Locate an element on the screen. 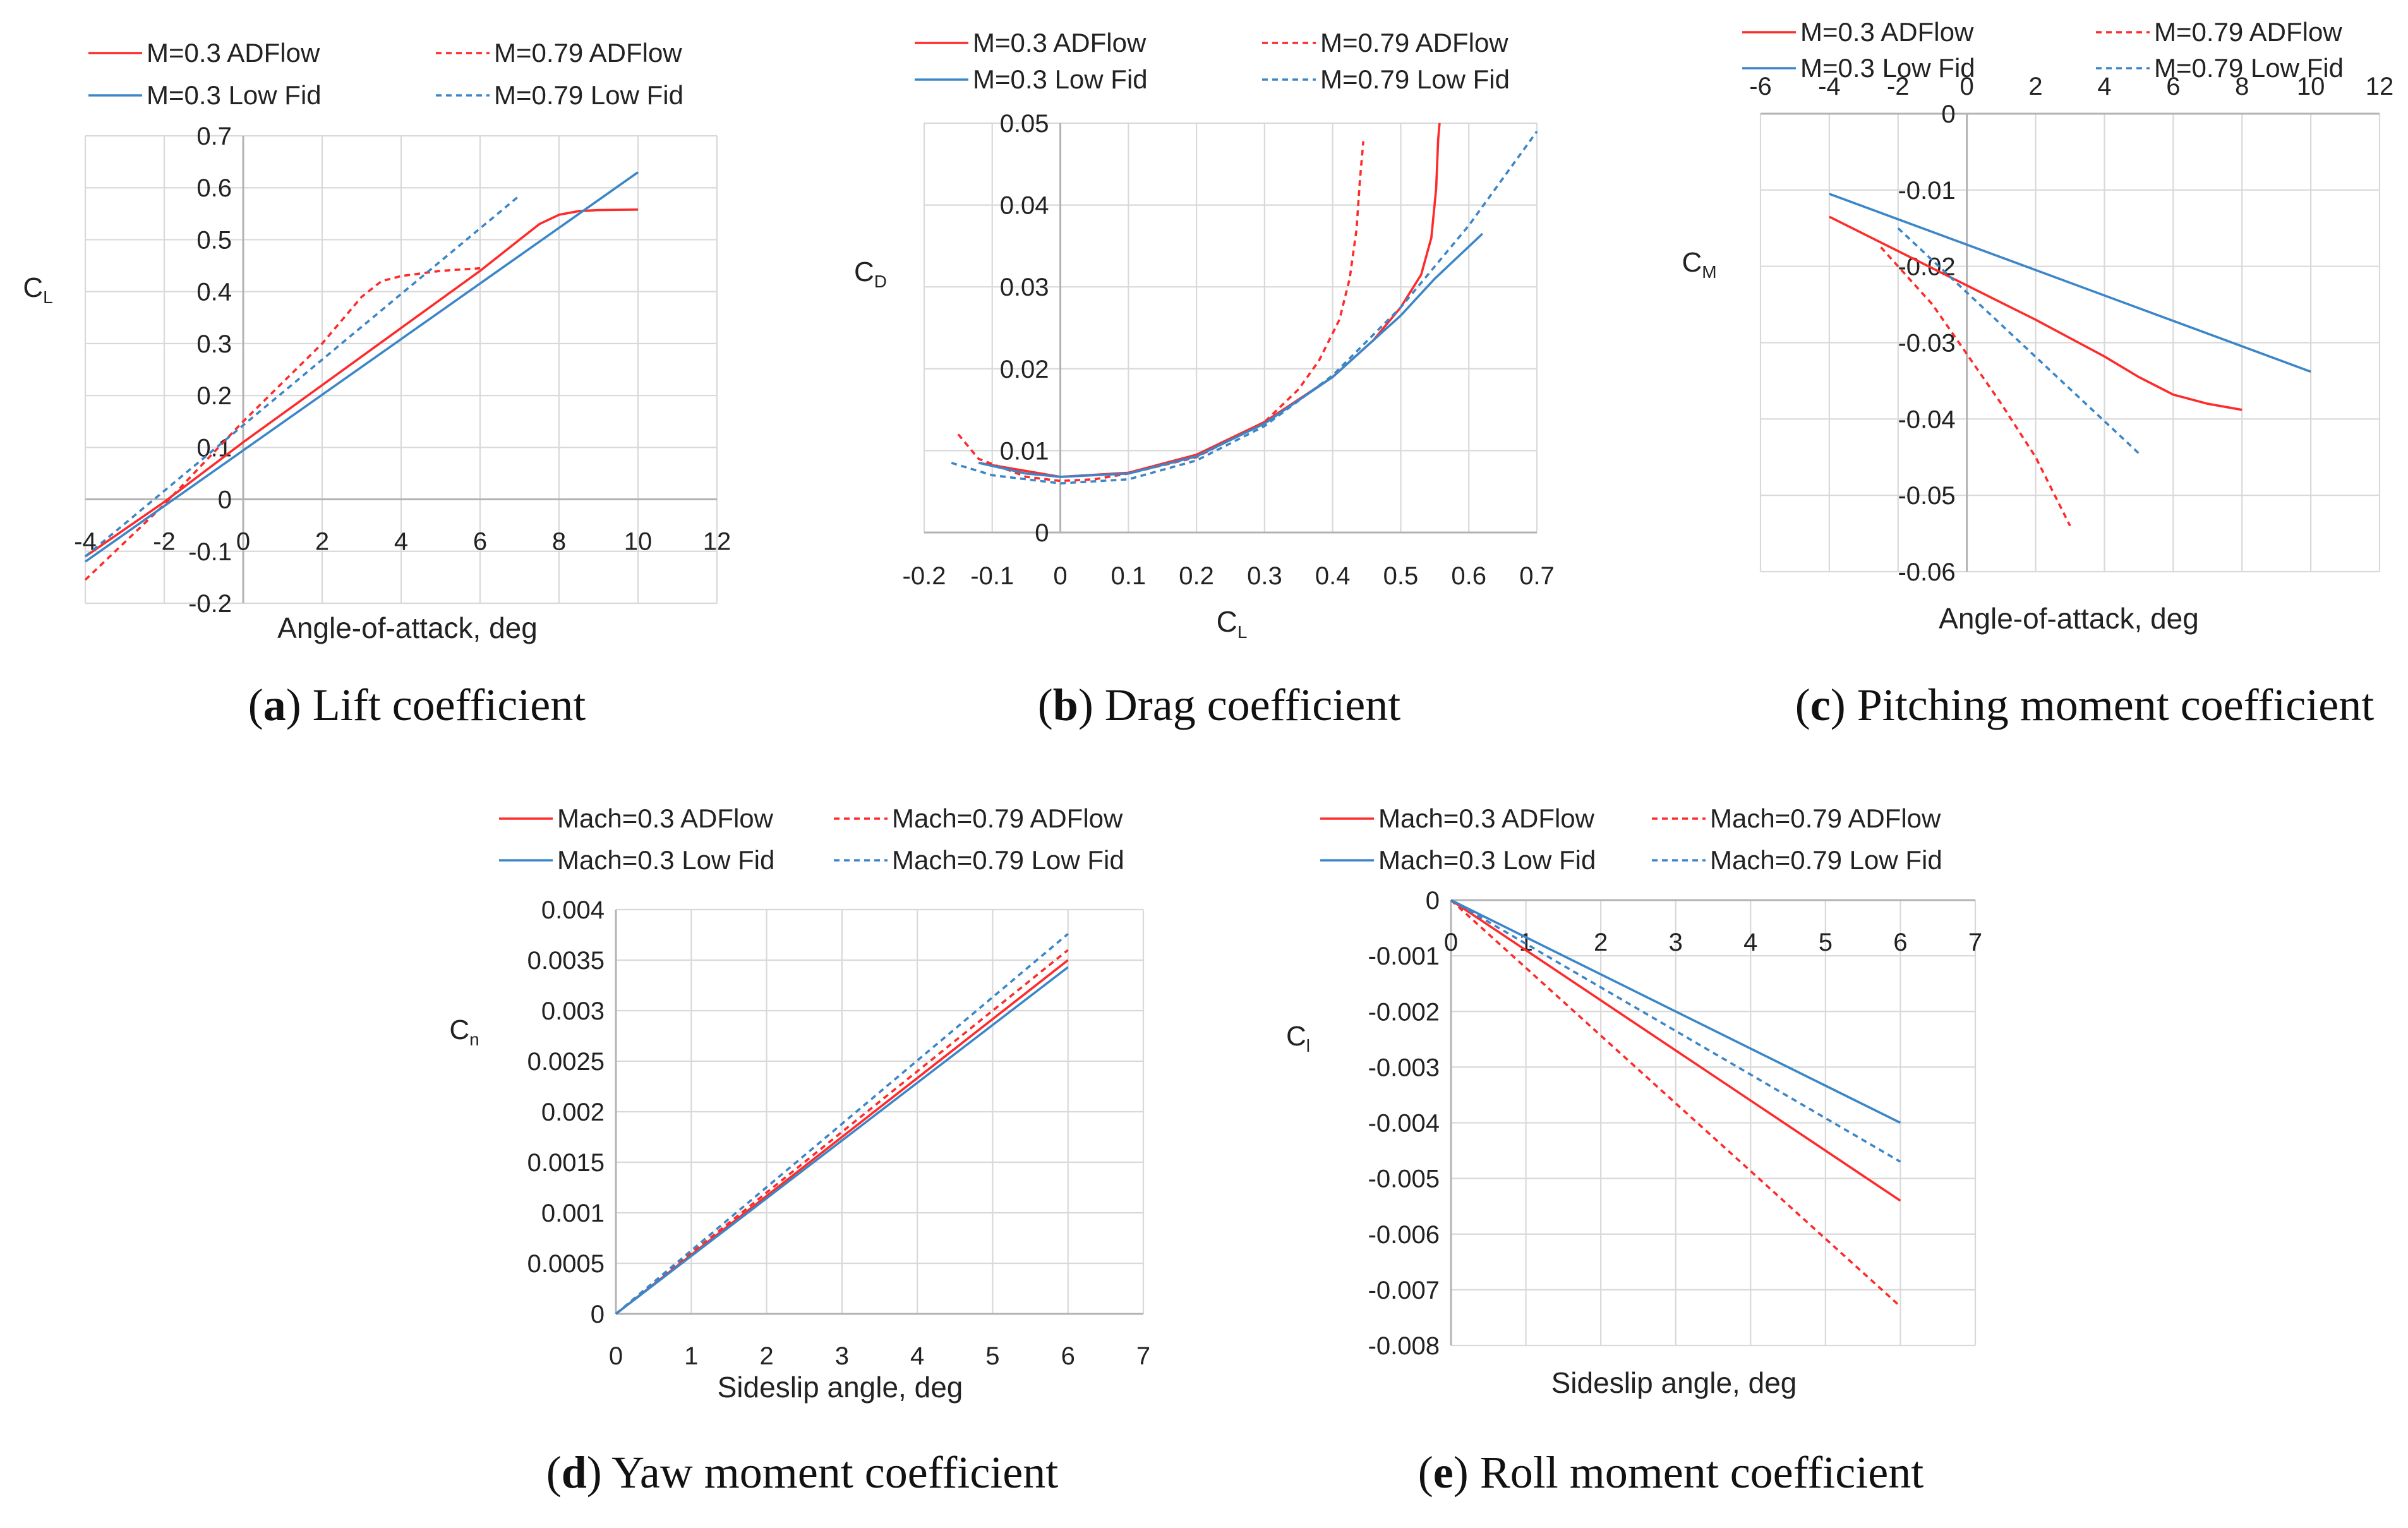 The width and height of the screenshot is (2408, 1528). panel-caption: (b) Drag coefficient is located at coordinates (1219, 705).